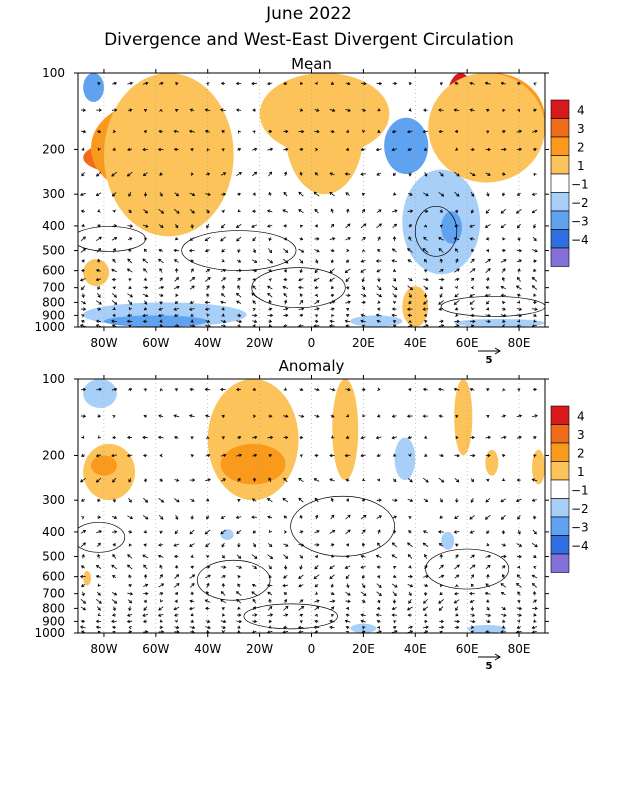 This screenshot has width=618, height=800. I want to click on x-tick-label: 0, so click(312, 649).